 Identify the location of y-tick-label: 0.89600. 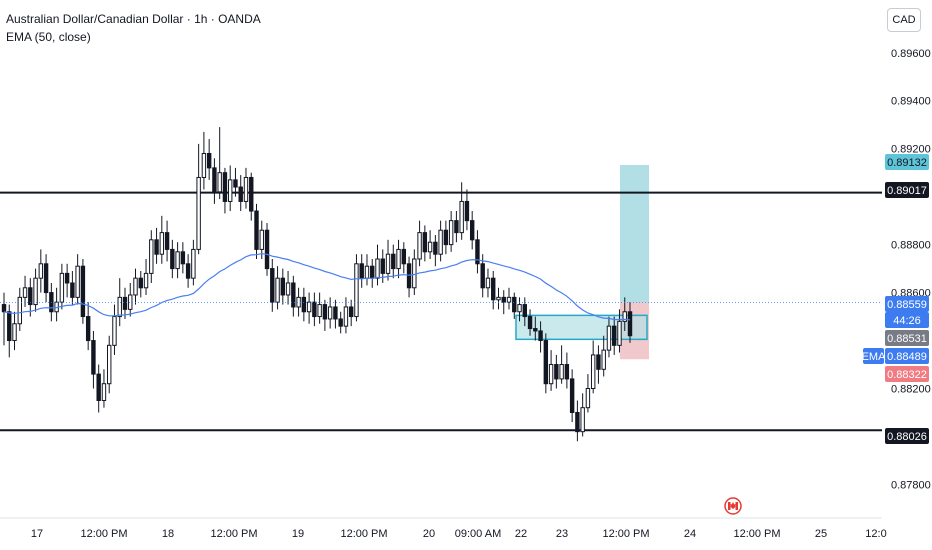
(911, 54).